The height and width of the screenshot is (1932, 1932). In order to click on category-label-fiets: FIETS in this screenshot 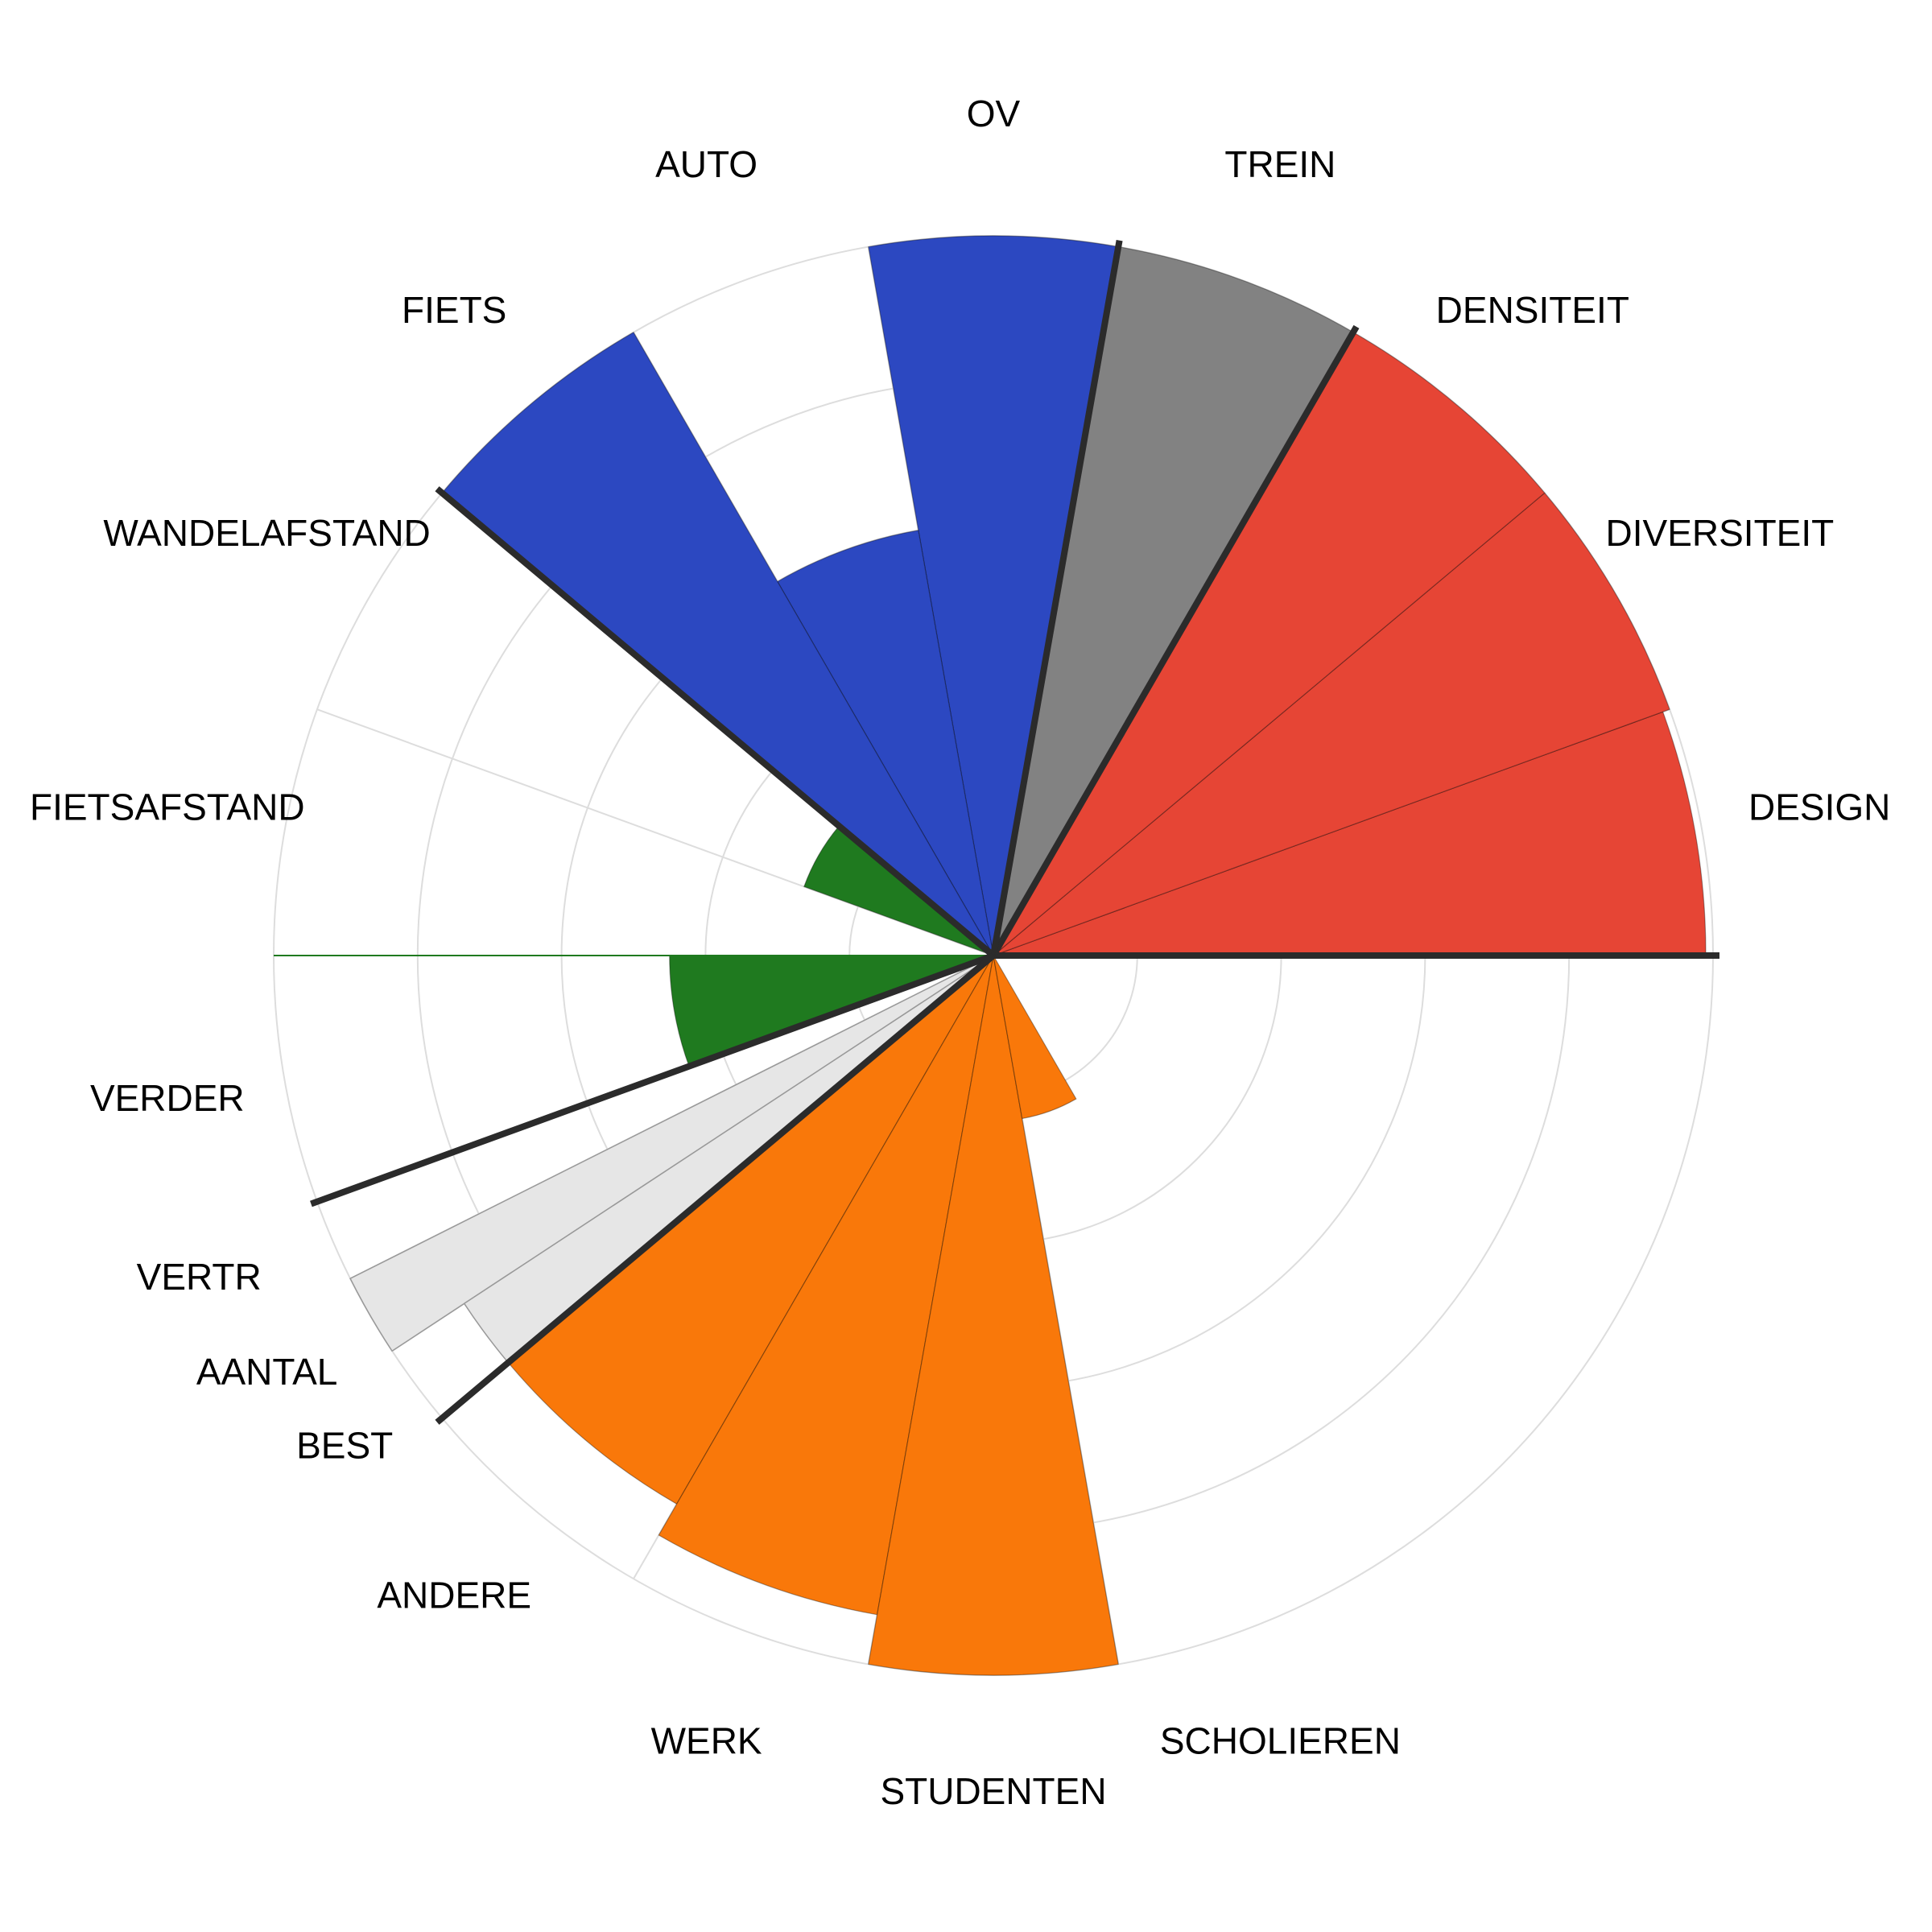, I will do `click(454, 310)`.